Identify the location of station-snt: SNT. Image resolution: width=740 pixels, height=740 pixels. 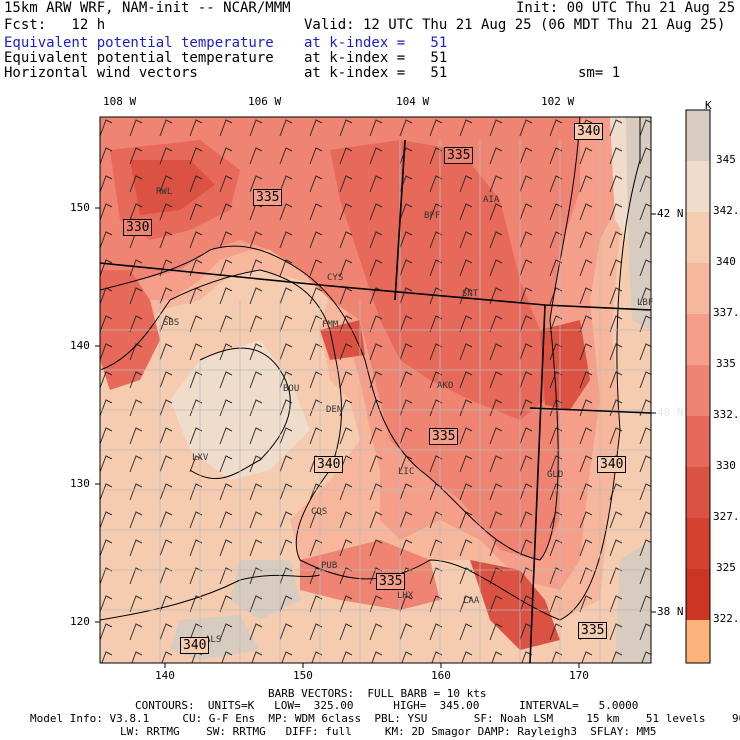
(470, 294).